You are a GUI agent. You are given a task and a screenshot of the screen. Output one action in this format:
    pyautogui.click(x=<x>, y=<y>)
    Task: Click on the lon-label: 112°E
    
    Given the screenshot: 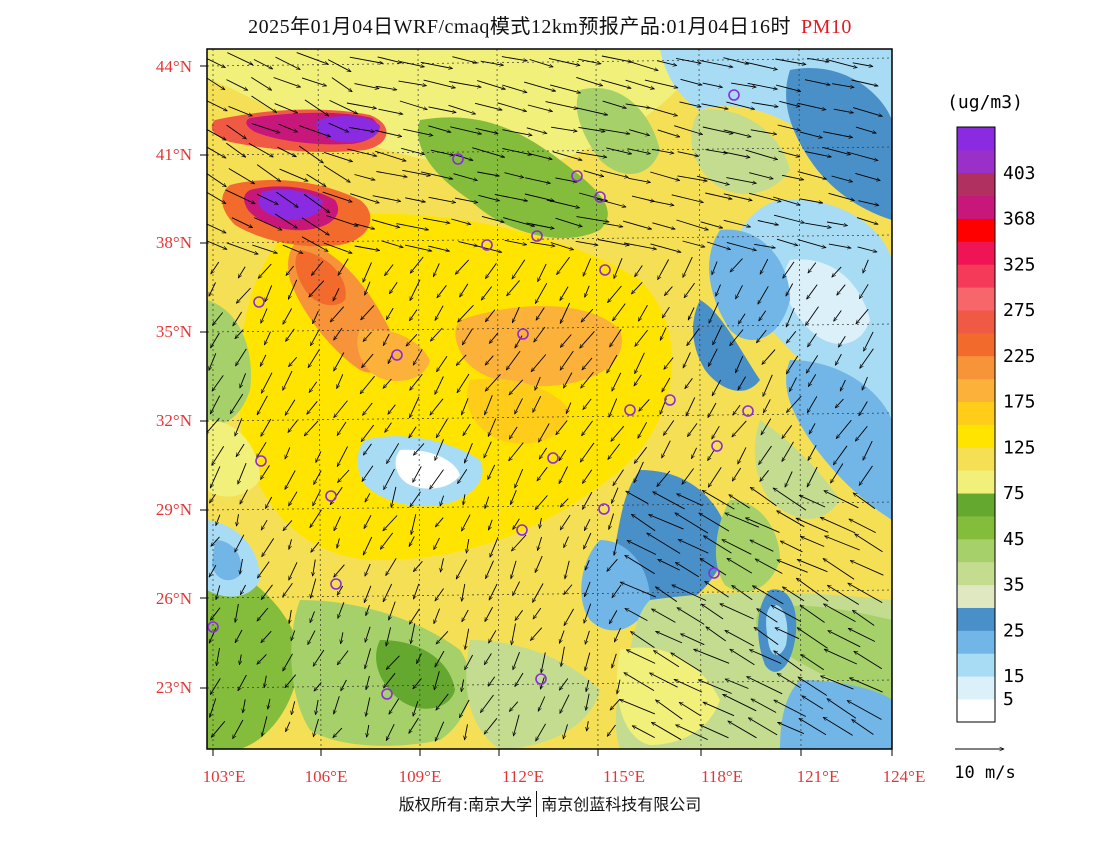 What is the action you would take?
    pyautogui.click(x=523, y=776)
    